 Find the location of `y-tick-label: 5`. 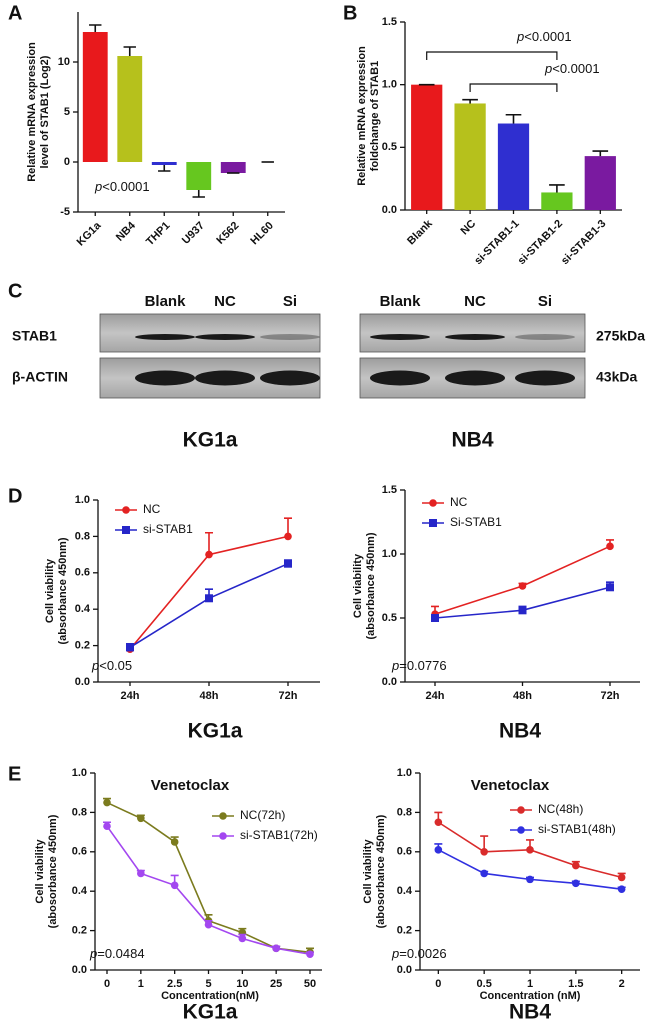

y-tick-label: 5 is located at coordinates (67, 112).